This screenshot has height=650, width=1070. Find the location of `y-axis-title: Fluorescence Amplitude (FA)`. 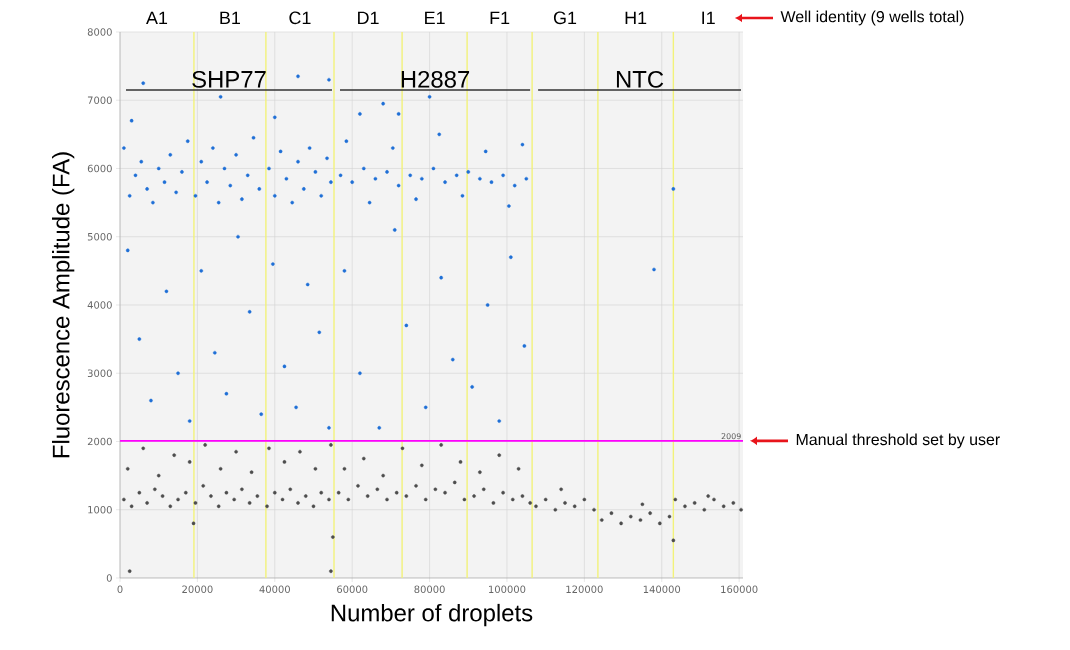

y-axis-title: Fluorescence Amplitude (FA) is located at coordinates (63, 305).